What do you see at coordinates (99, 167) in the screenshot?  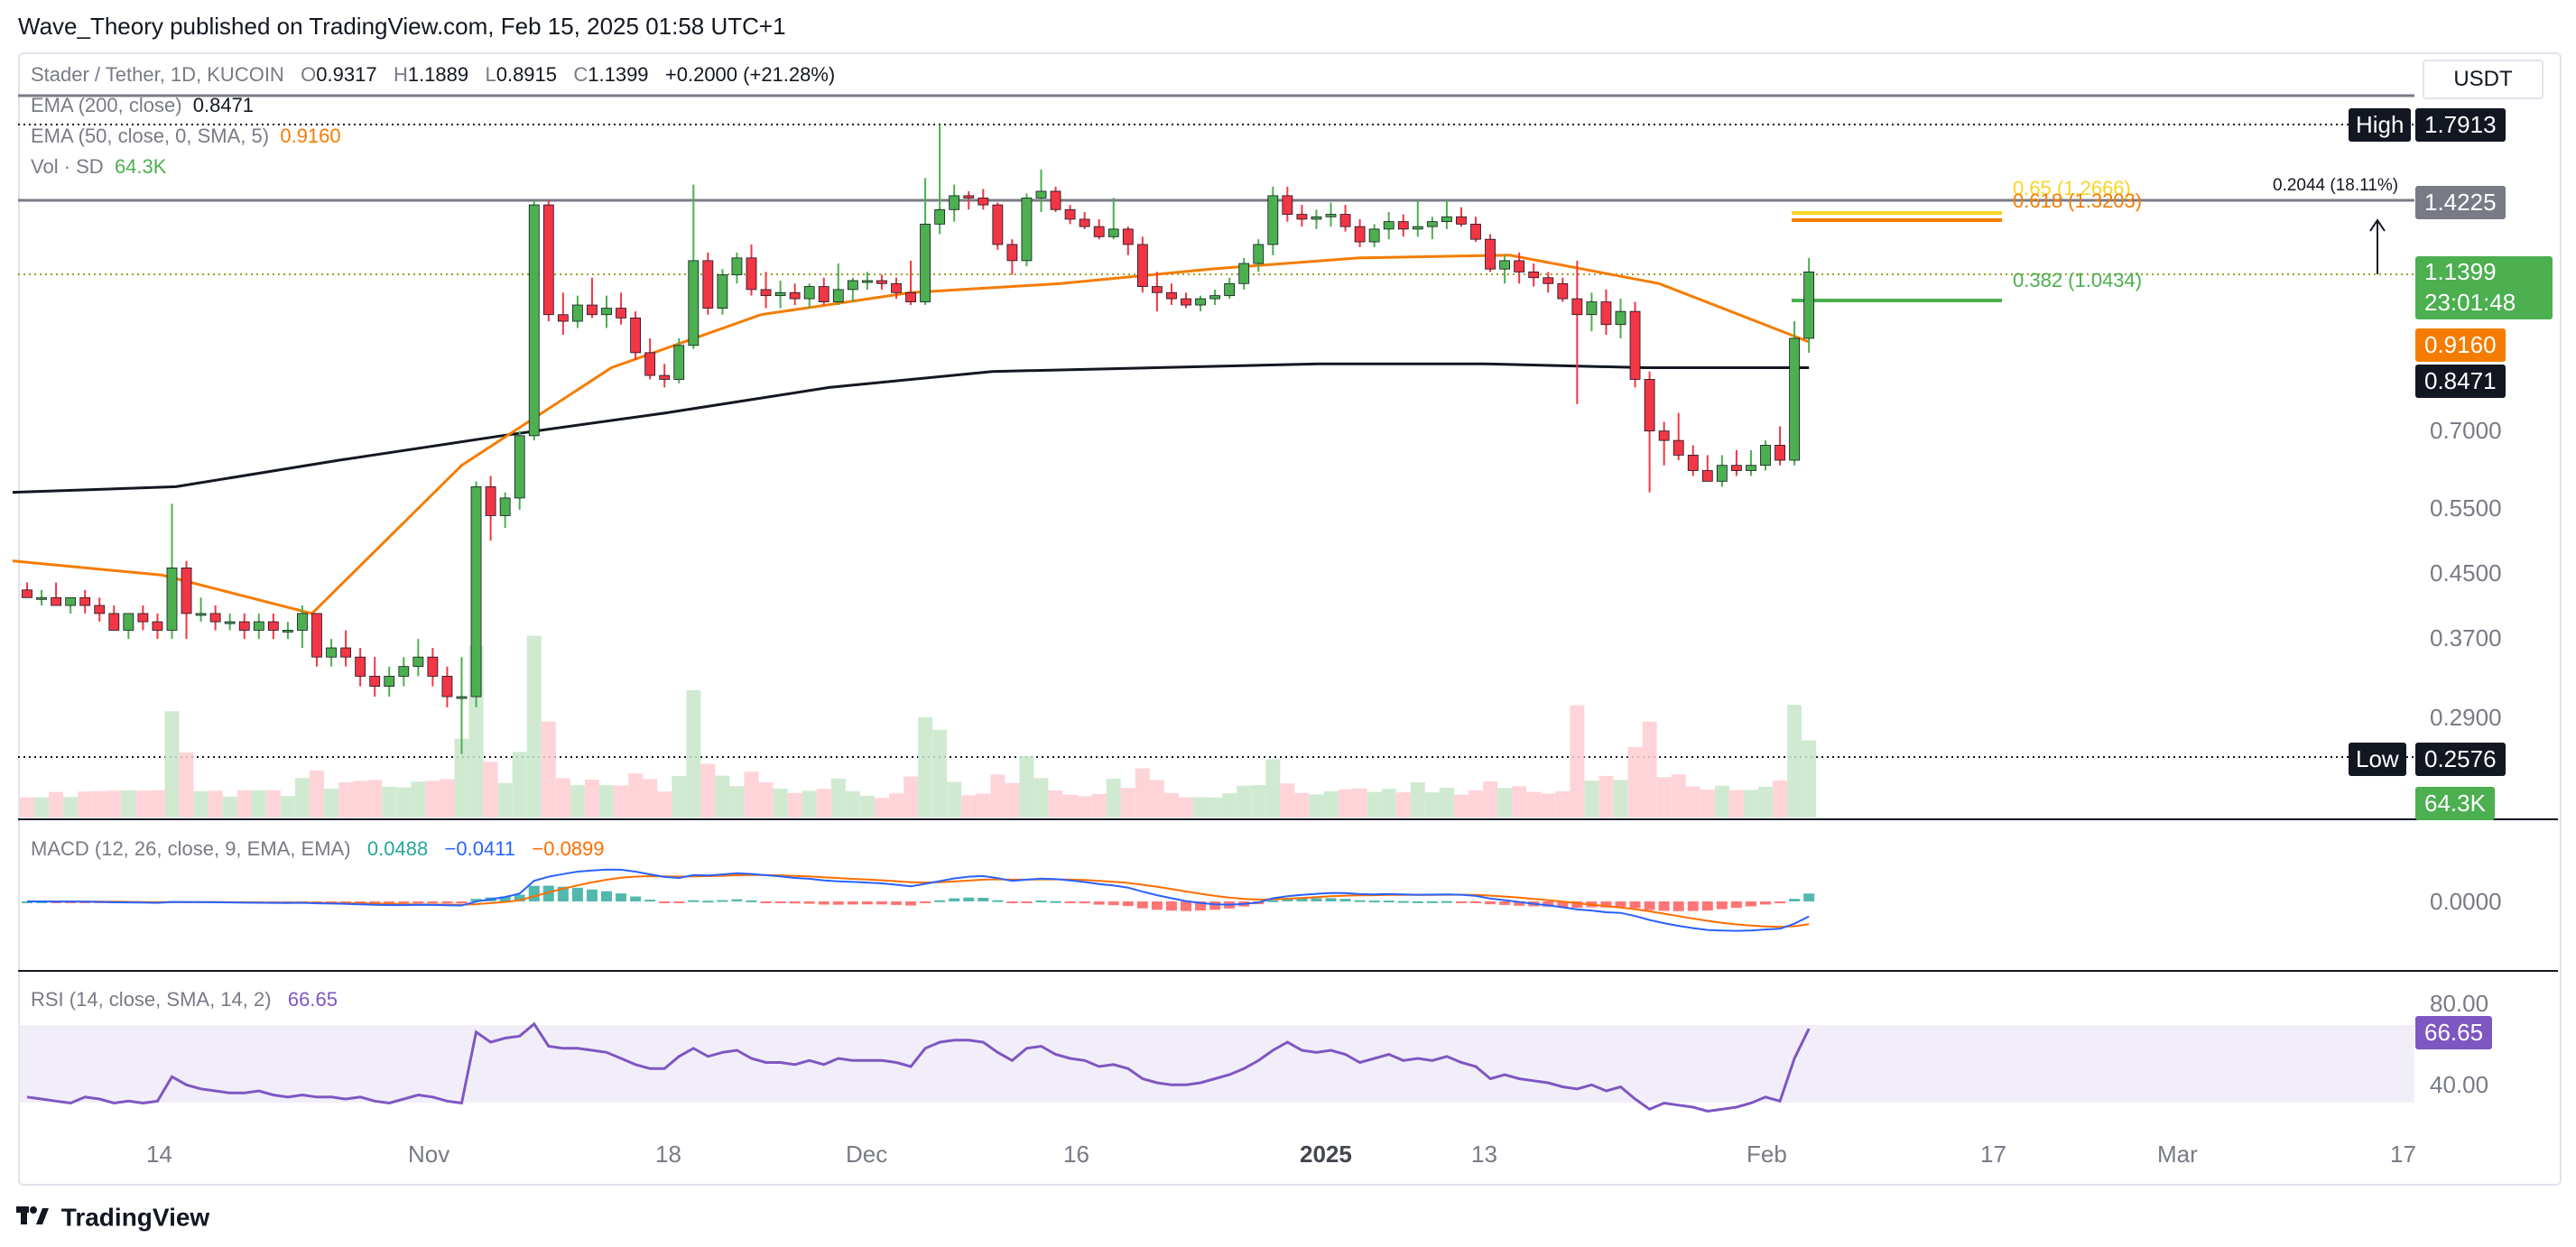 I see `volume-legend: Vol · SD 64.3K` at bounding box center [99, 167].